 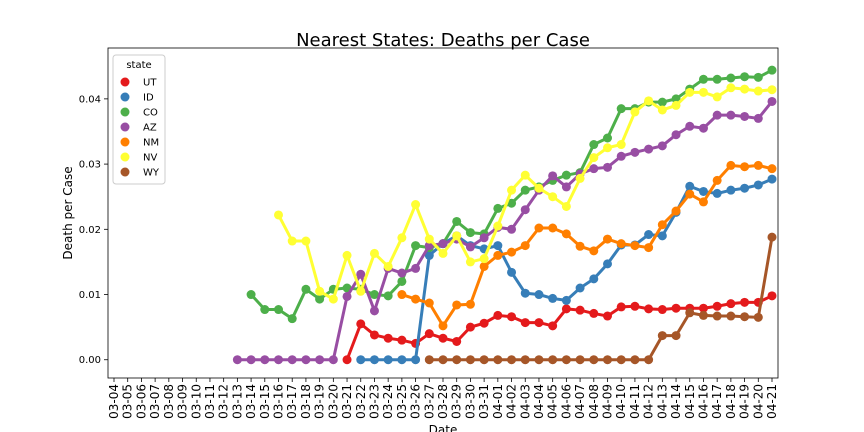 I want to click on x-tick-label: 03-15, so click(x=265, y=401).